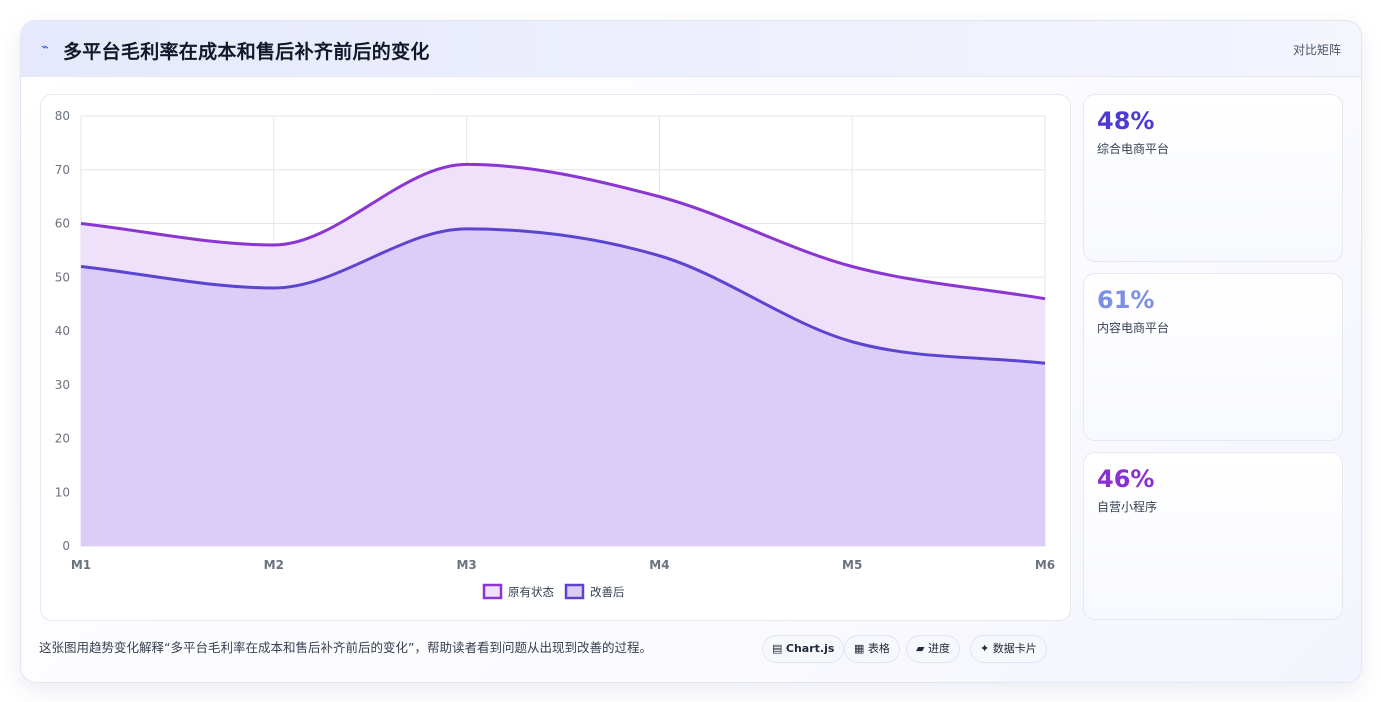 This screenshot has width=1381, height=702. What do you see at coordinates (659, 565) in the screenshot?
I see `x-tick-label: M4` at bounding box center [659, 565].